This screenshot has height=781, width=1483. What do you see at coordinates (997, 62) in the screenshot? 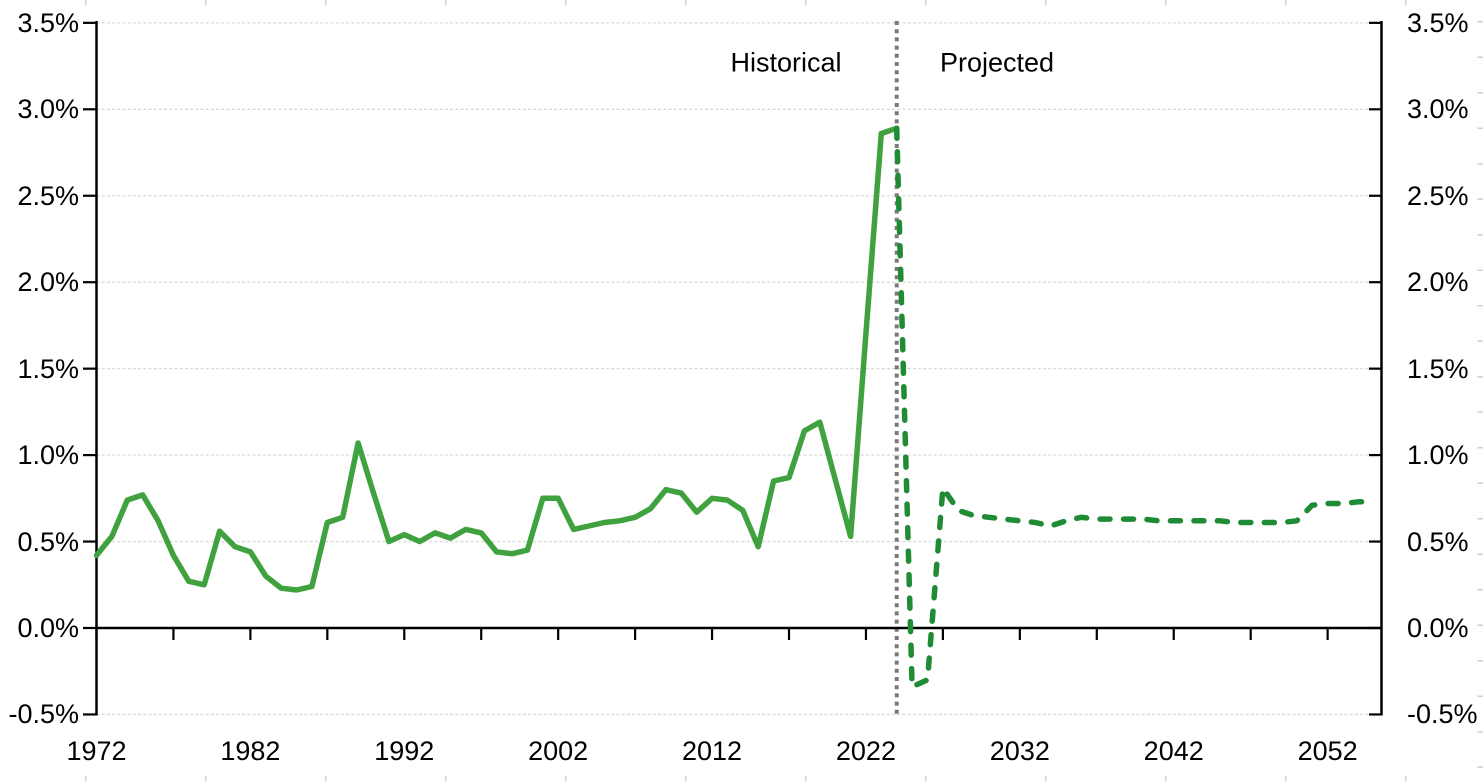
I see `projected-annotation: Projected` at bounding box center [997, 62].